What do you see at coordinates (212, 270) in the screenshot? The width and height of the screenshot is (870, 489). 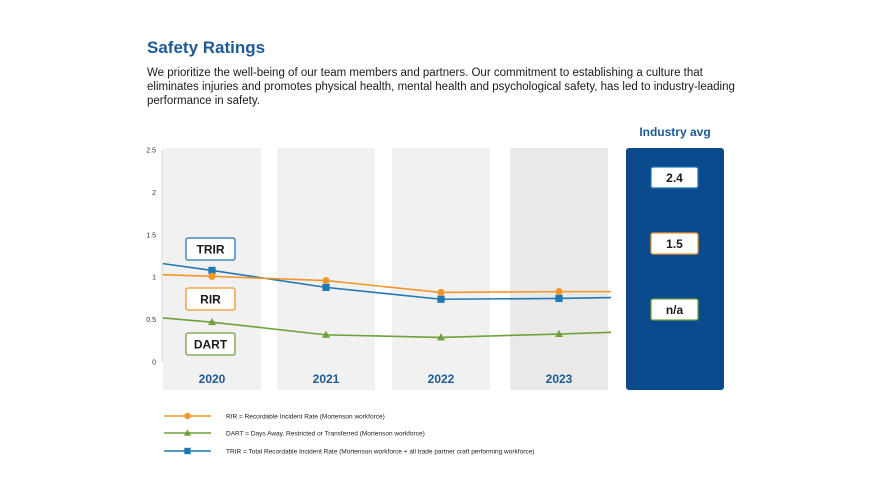 I see `trir-point-2020` at bounding box center [212, 270].